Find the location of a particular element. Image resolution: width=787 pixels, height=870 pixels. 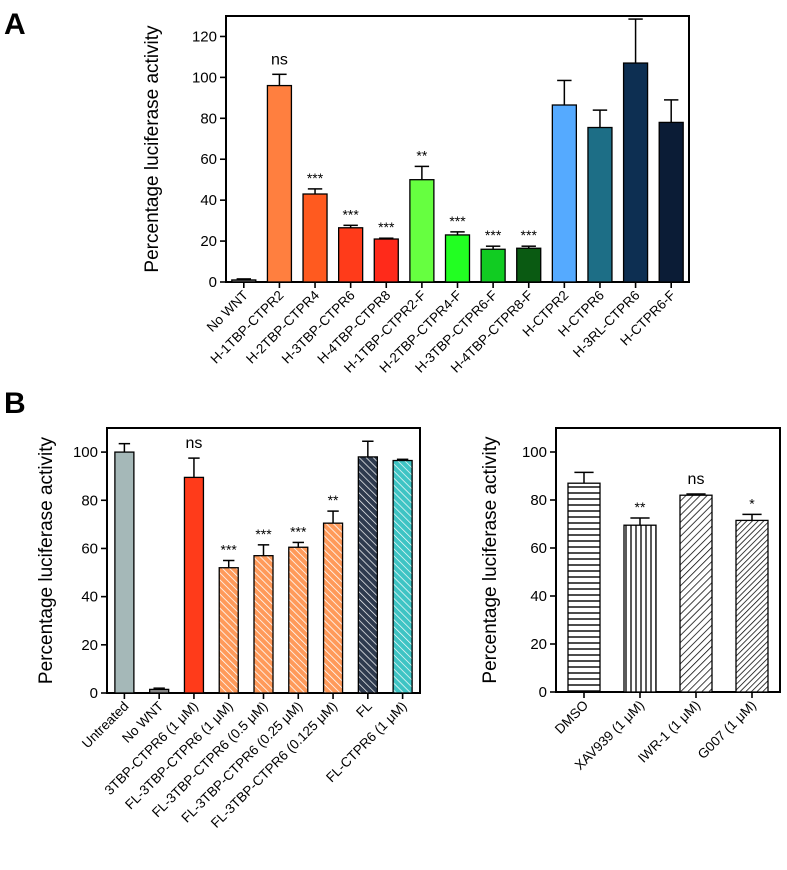

significance-label: * is located at coordinates (752, 503).